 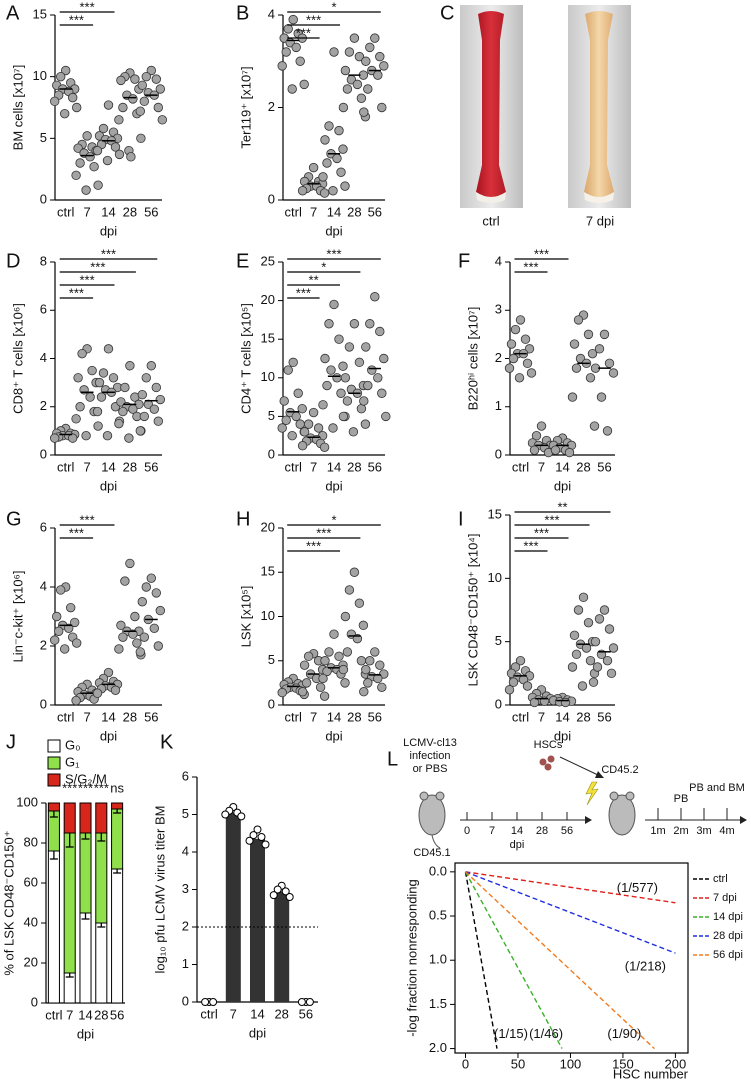 What do you see at coordinates (65, 211) in the screenshot?
I see `x-tick-label: ctrl` at bounding box center [65, 211].